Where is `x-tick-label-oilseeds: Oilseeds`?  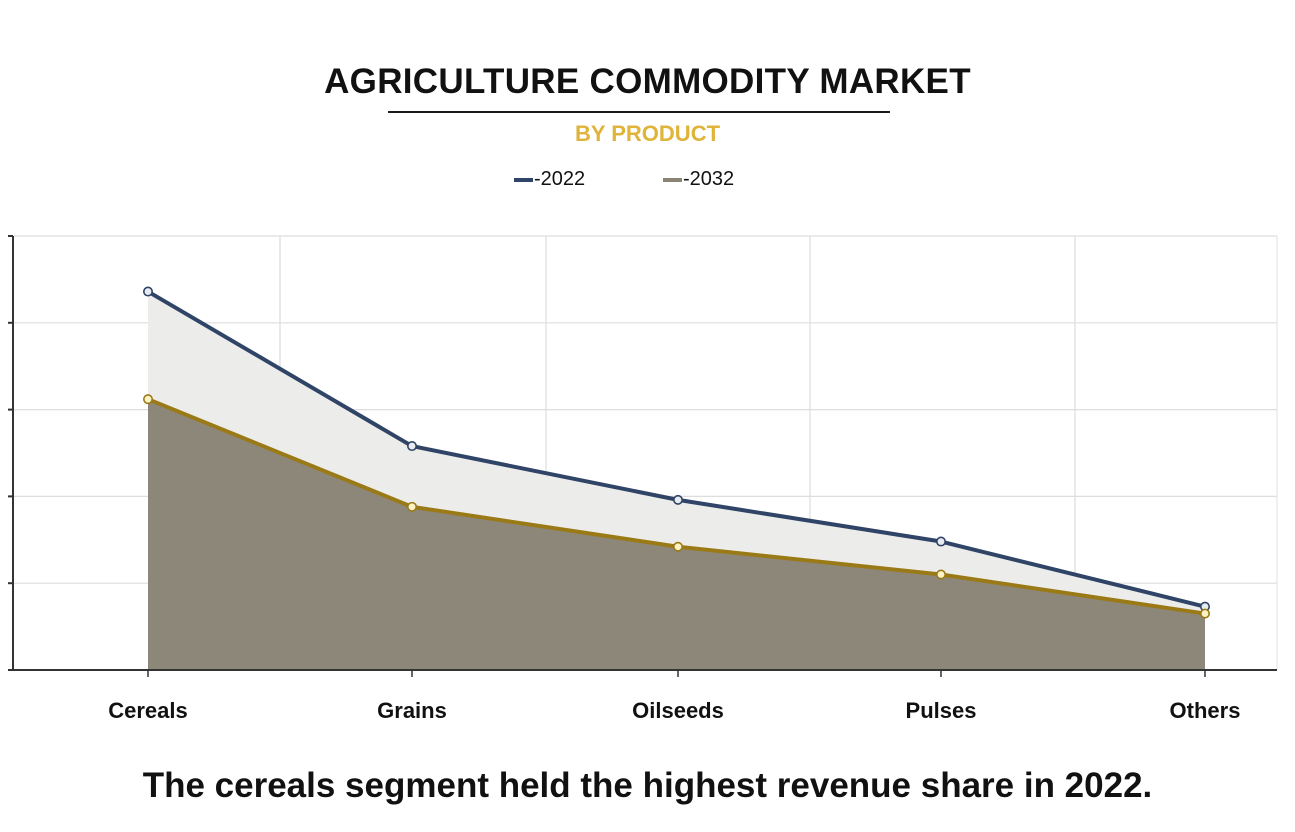 x-tick-label-oilseeds: Oilseeds is located at coordinates (678, 710).